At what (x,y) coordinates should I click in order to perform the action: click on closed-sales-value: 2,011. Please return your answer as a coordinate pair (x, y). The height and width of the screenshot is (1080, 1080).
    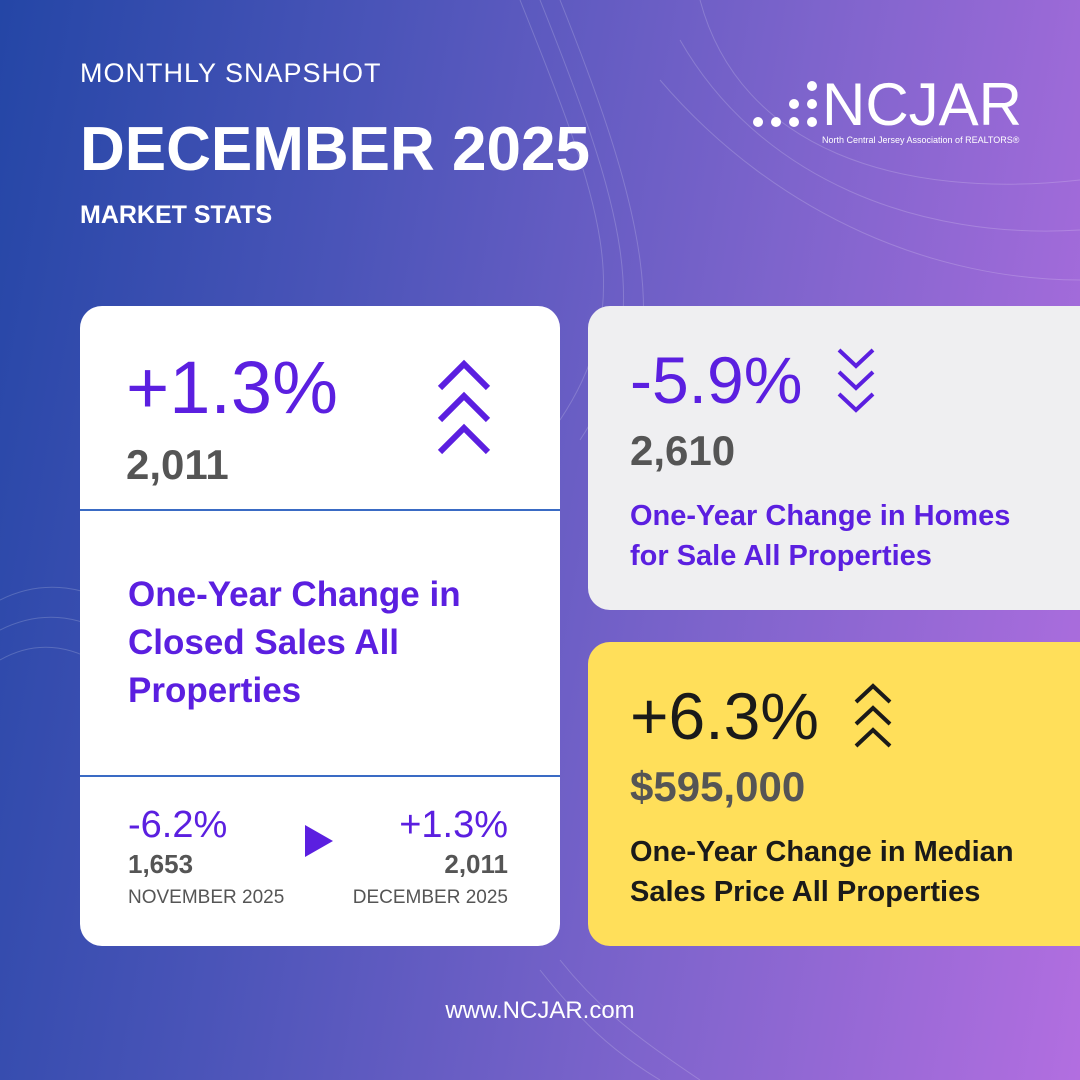
    Looking at the image, I should click on (177, 464).